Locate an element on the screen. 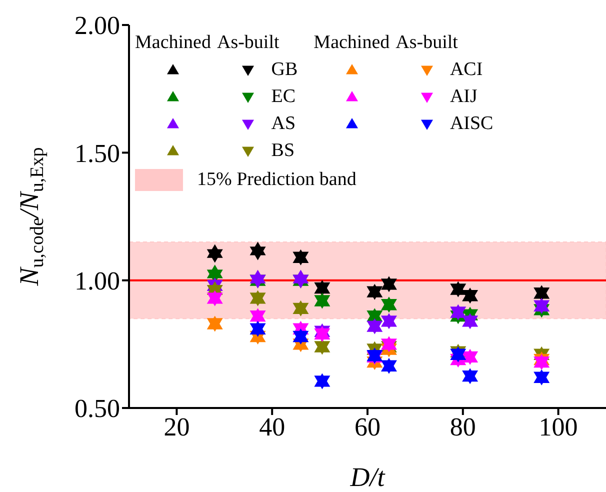  y-tick-label: 1.00 is located at coordinates (97, 281).